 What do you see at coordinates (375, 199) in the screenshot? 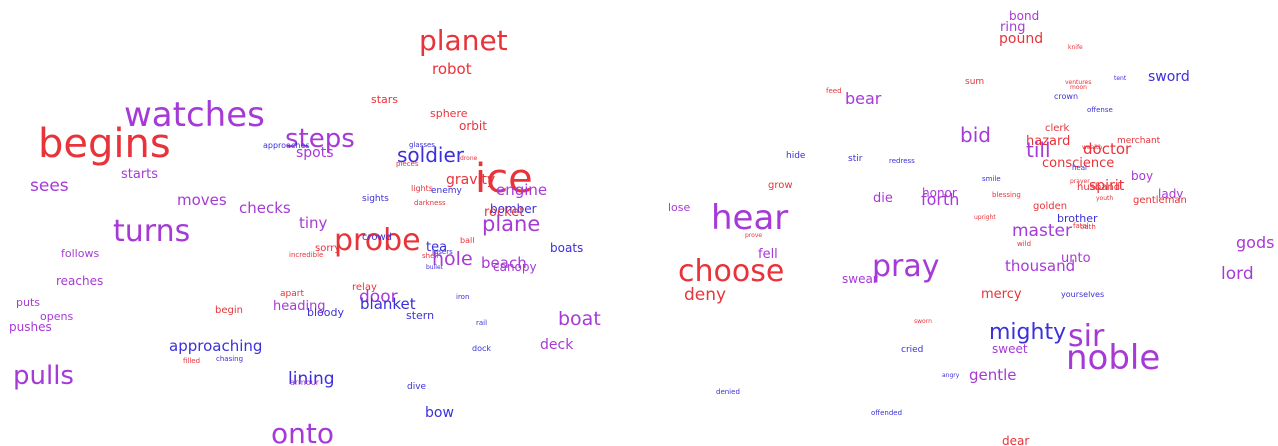
I see `word-sights: sights` at bounding box center [375, 199].